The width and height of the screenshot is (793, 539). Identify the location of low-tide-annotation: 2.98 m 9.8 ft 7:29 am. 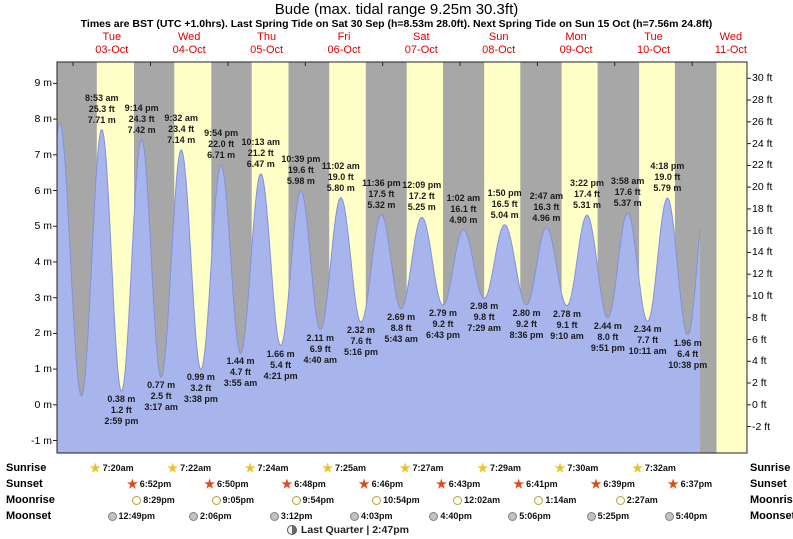
(484, 317).